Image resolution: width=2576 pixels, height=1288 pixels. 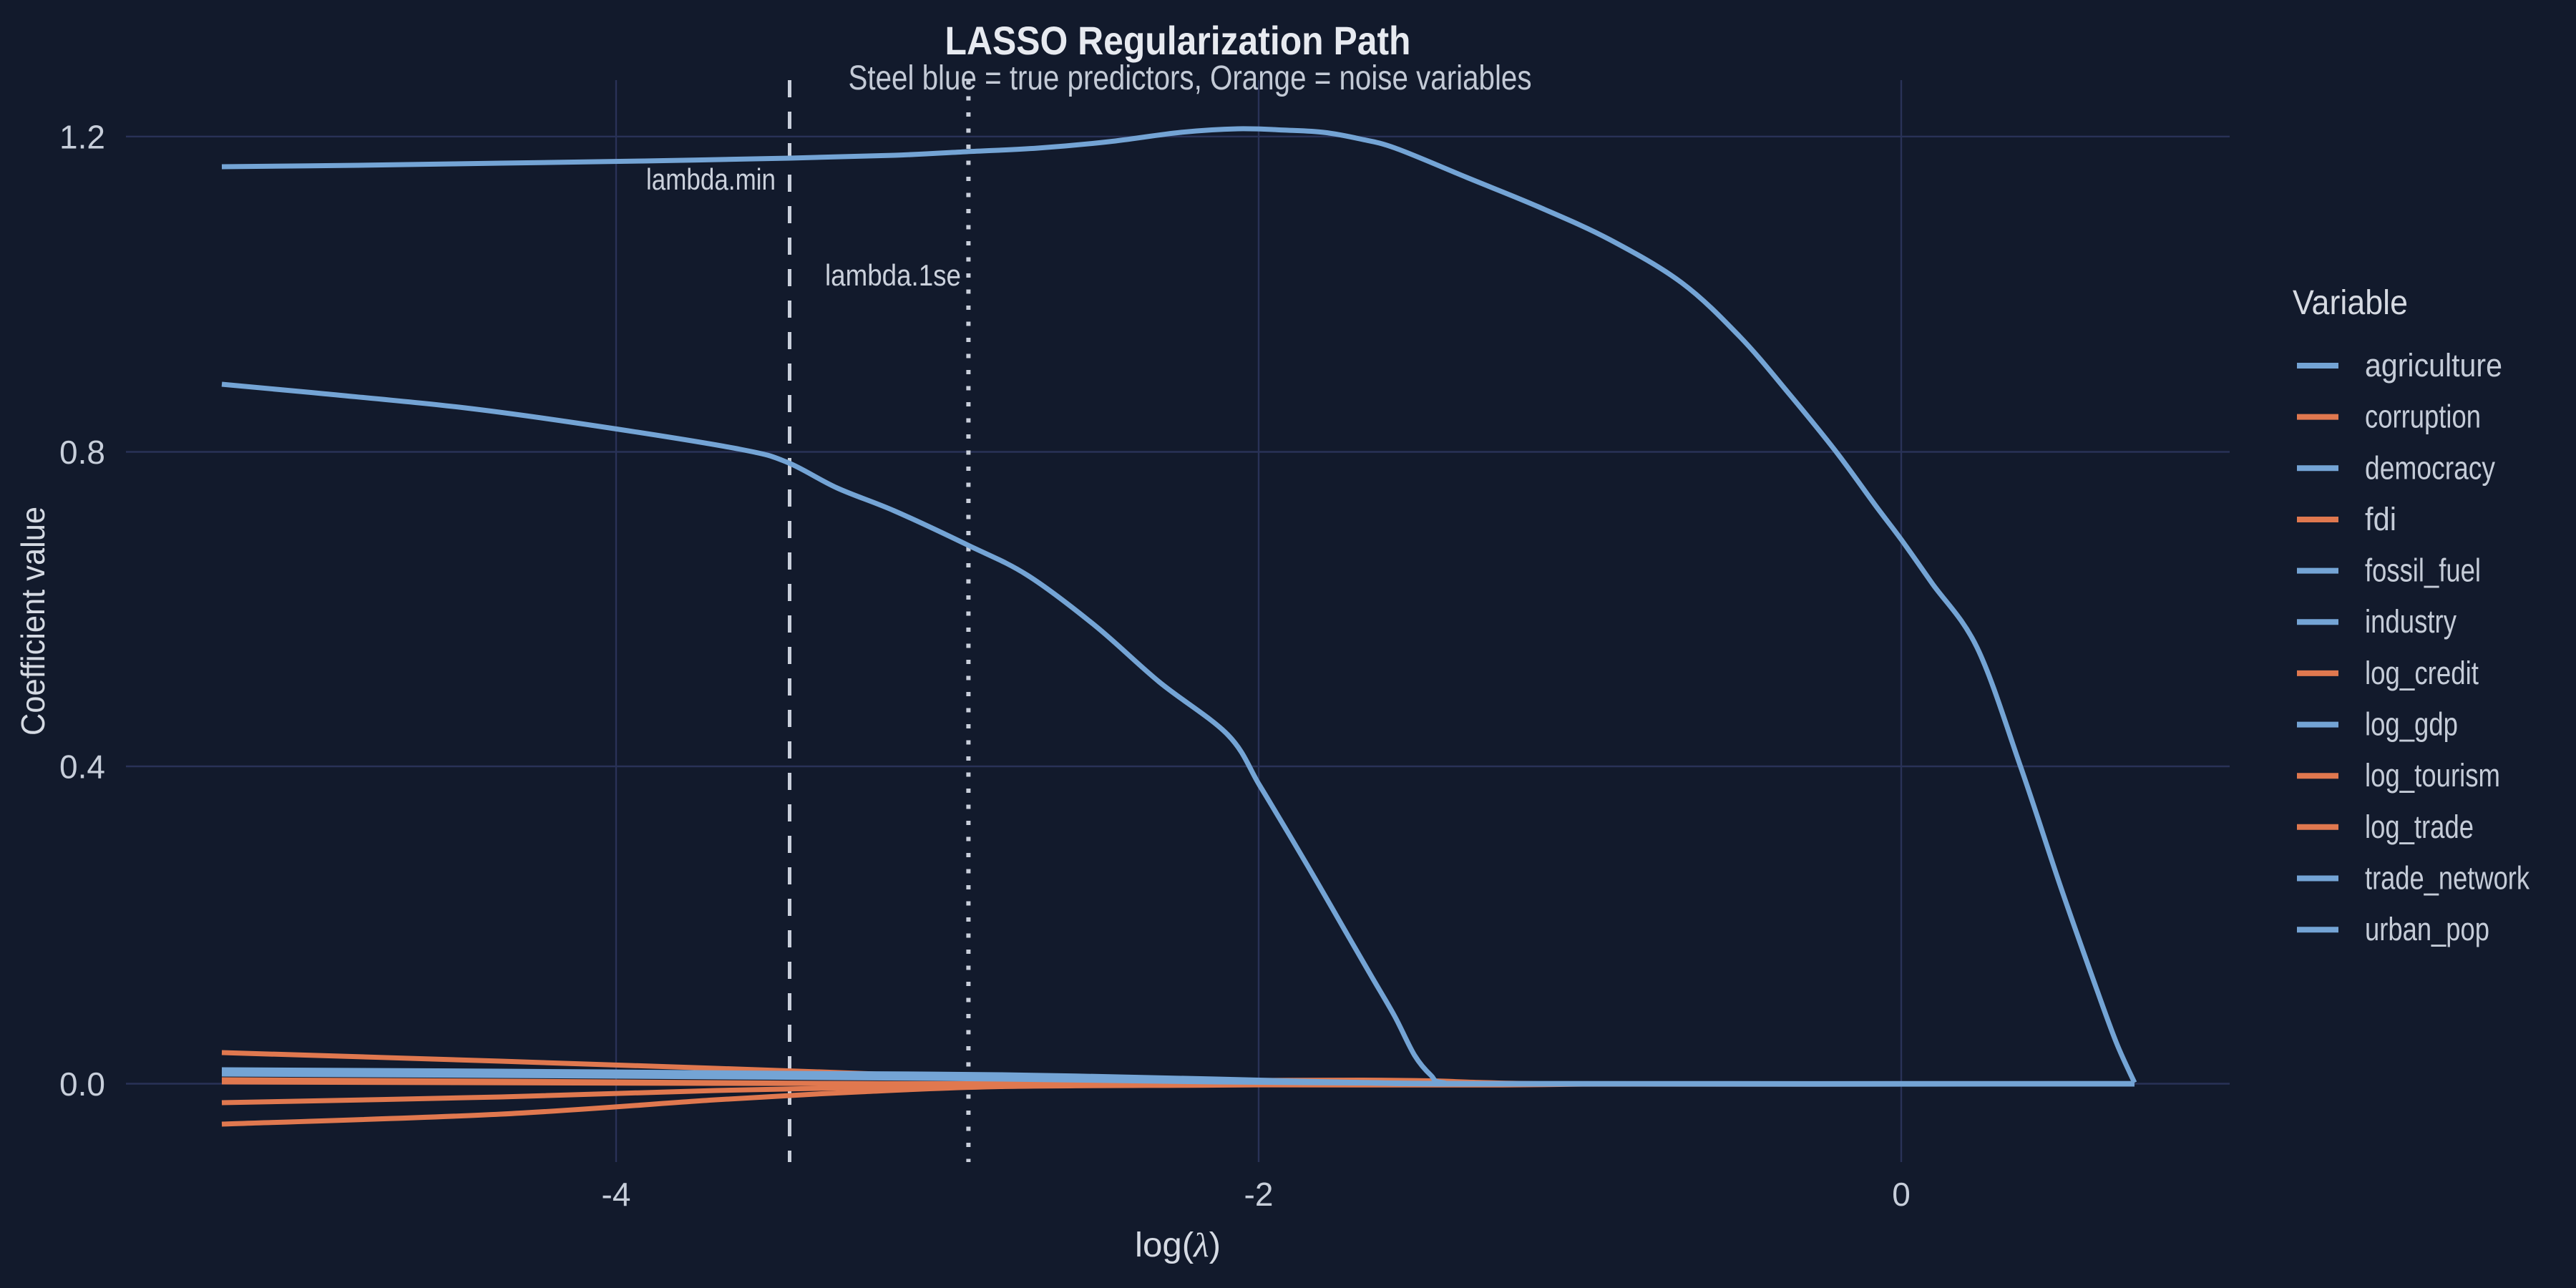 What do you see at coordinates (82, 452) in the screenshot?
I see `svg-text: 0.8` at bounding box center [82, 452].